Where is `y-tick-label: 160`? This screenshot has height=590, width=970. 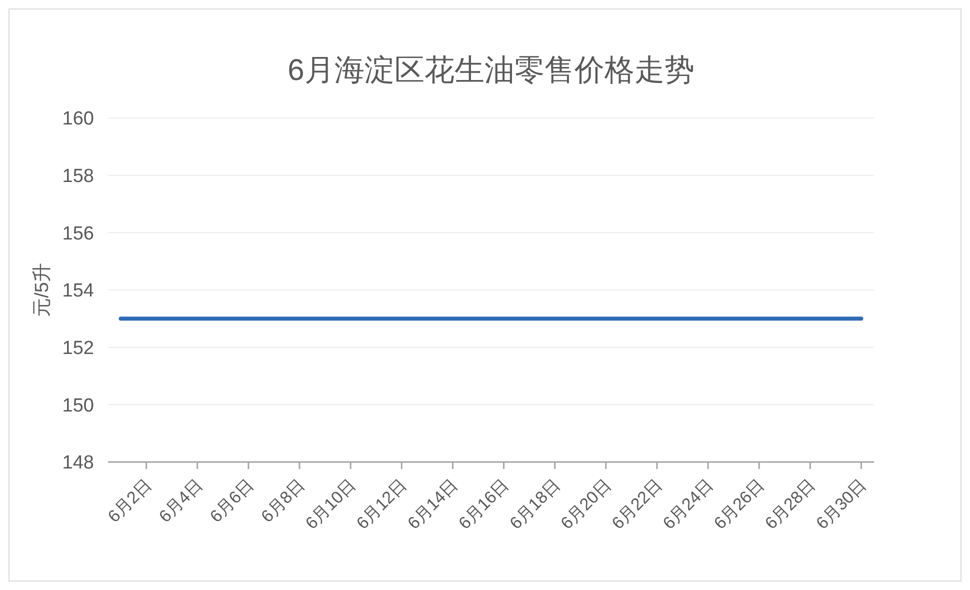
y-tick-label: 160 is located at coordinates (78, 119).